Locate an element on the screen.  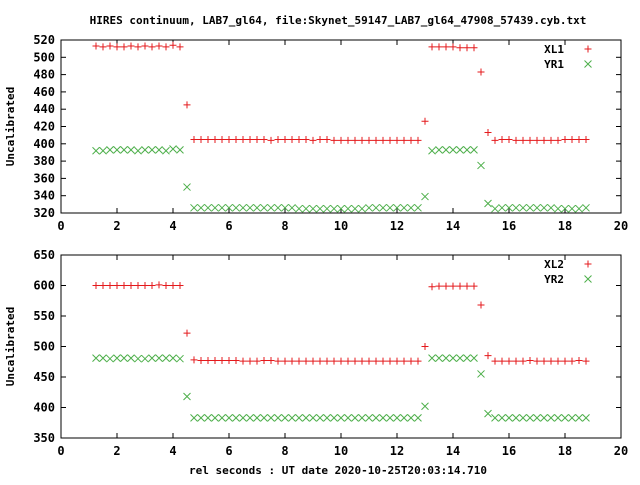
y-tick-label: 550 is located at coordinates (44, 316).